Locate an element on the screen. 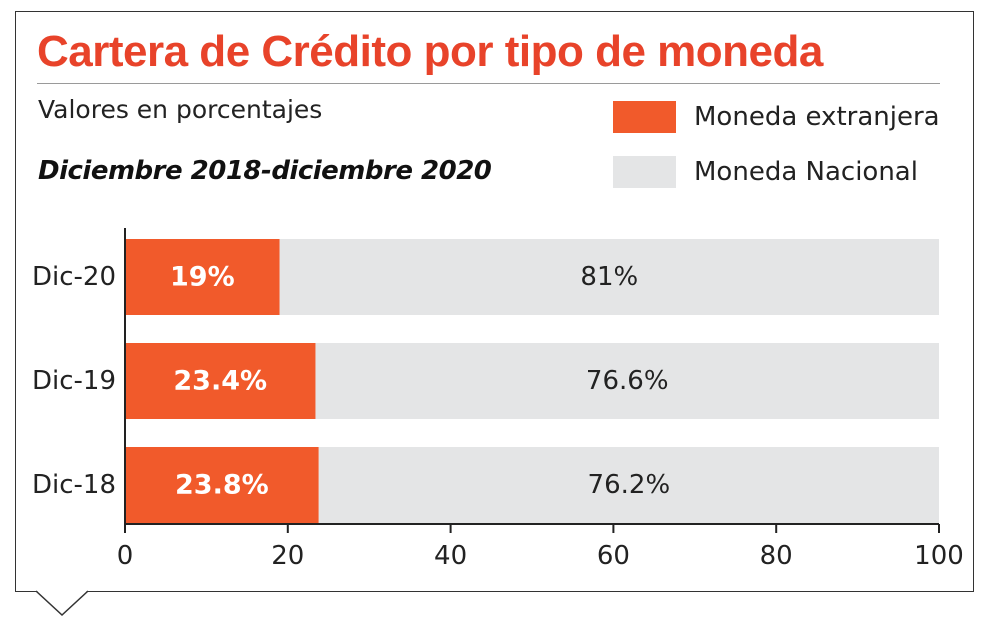 The height and width of the screenshot is (617, 991). x-tick-label-80: 80 is located at coordinates (776, 556).